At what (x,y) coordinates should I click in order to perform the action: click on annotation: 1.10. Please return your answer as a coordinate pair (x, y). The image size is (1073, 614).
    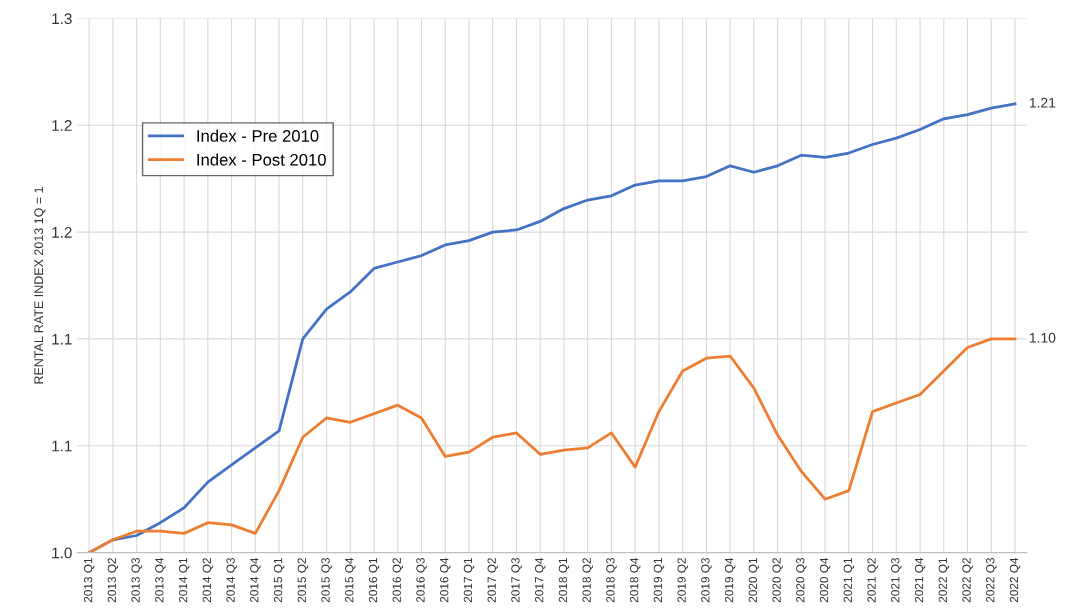
    Looking at the image, I should click on (1042, 337).